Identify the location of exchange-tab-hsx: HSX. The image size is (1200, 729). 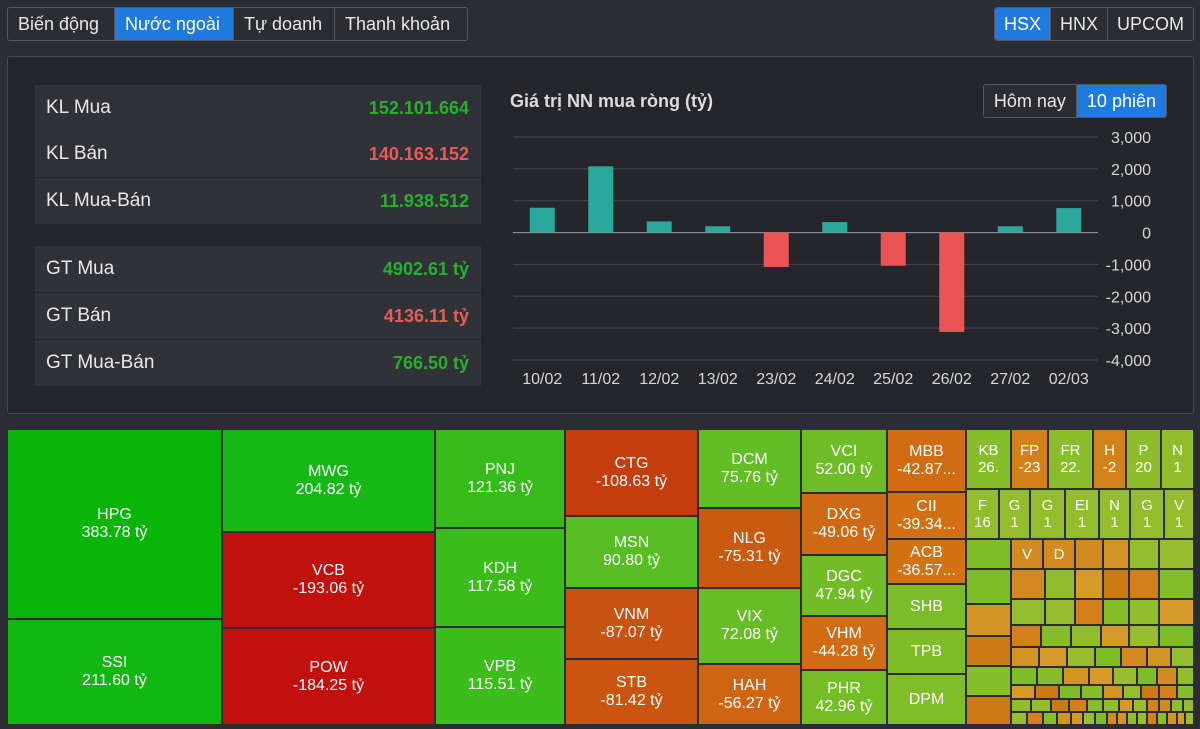
(1022, 24).